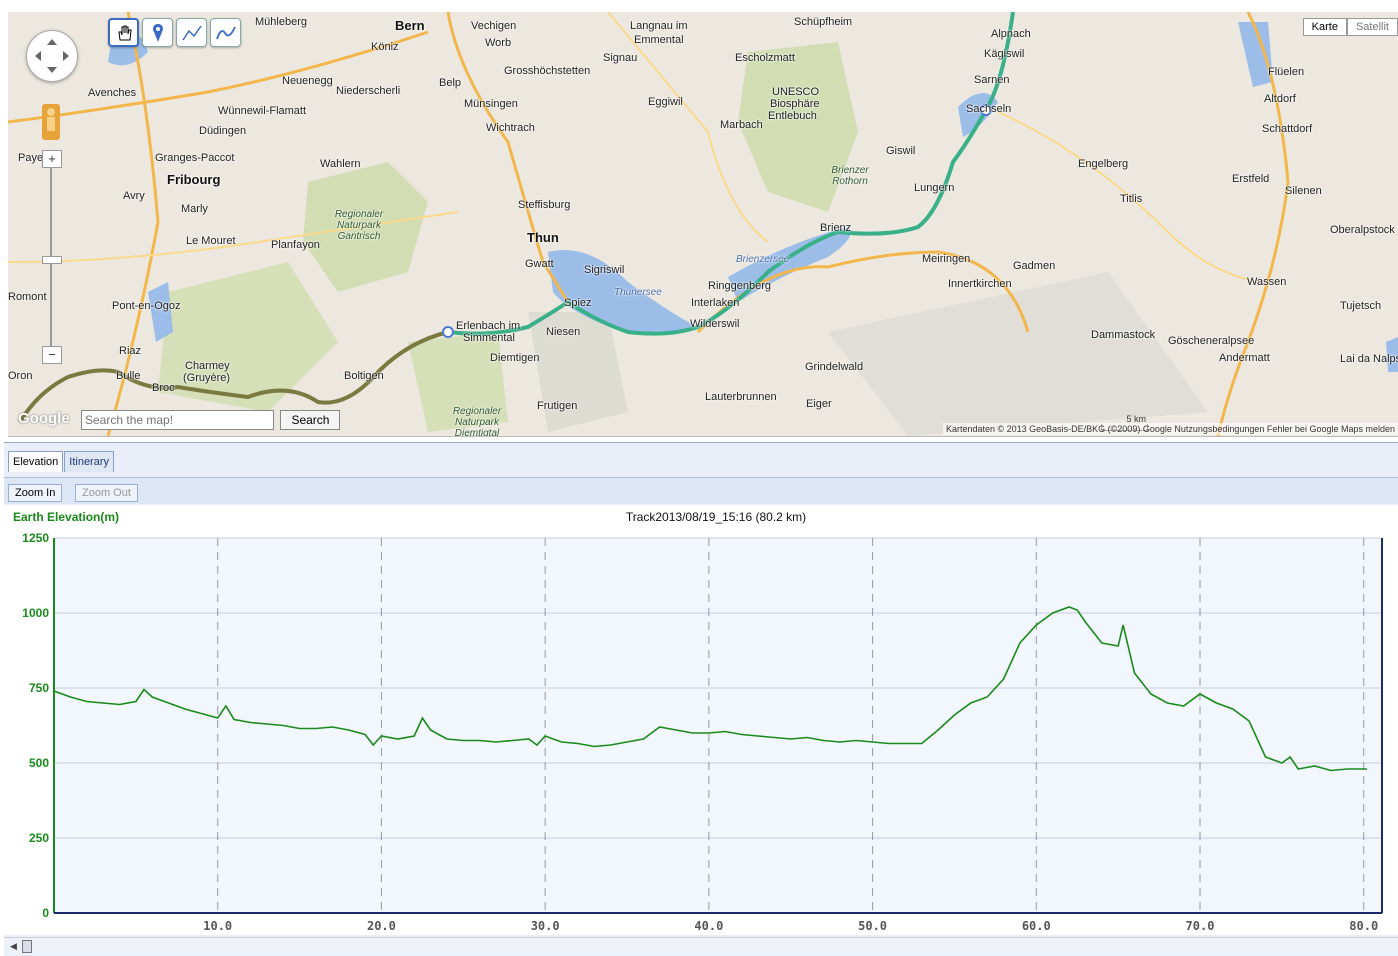 The width and height of the screenshot is (1398, 956). Describe the element at coordinates (39, 838) in the screenshot. I see `y-tick-label: 250` at that location.